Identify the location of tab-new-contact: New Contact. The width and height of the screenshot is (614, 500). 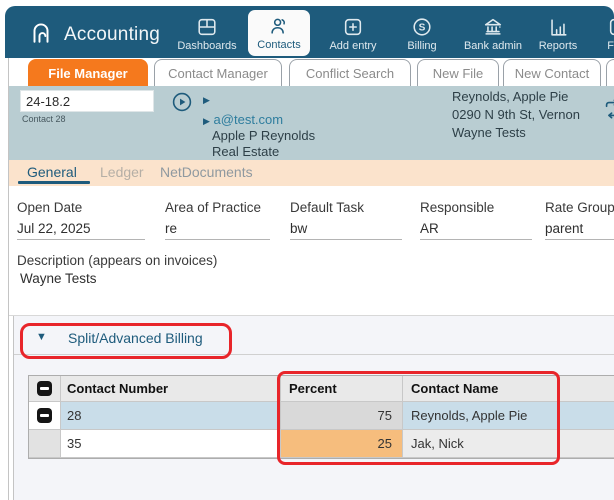
(552, 72).